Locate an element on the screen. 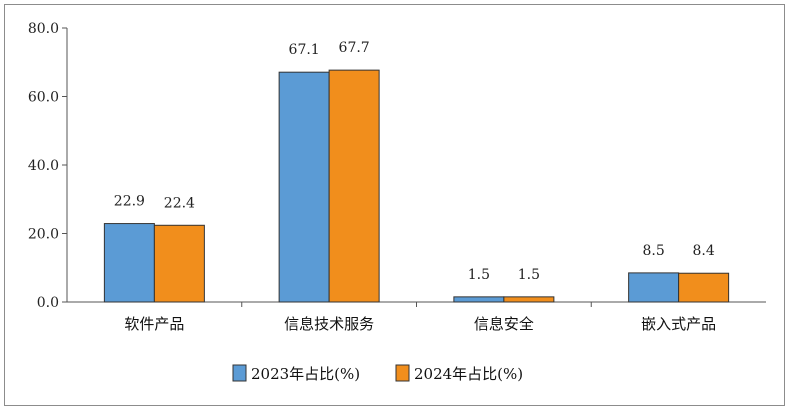  x-category-label: 信息安全 is located at coordinates (504, 324).